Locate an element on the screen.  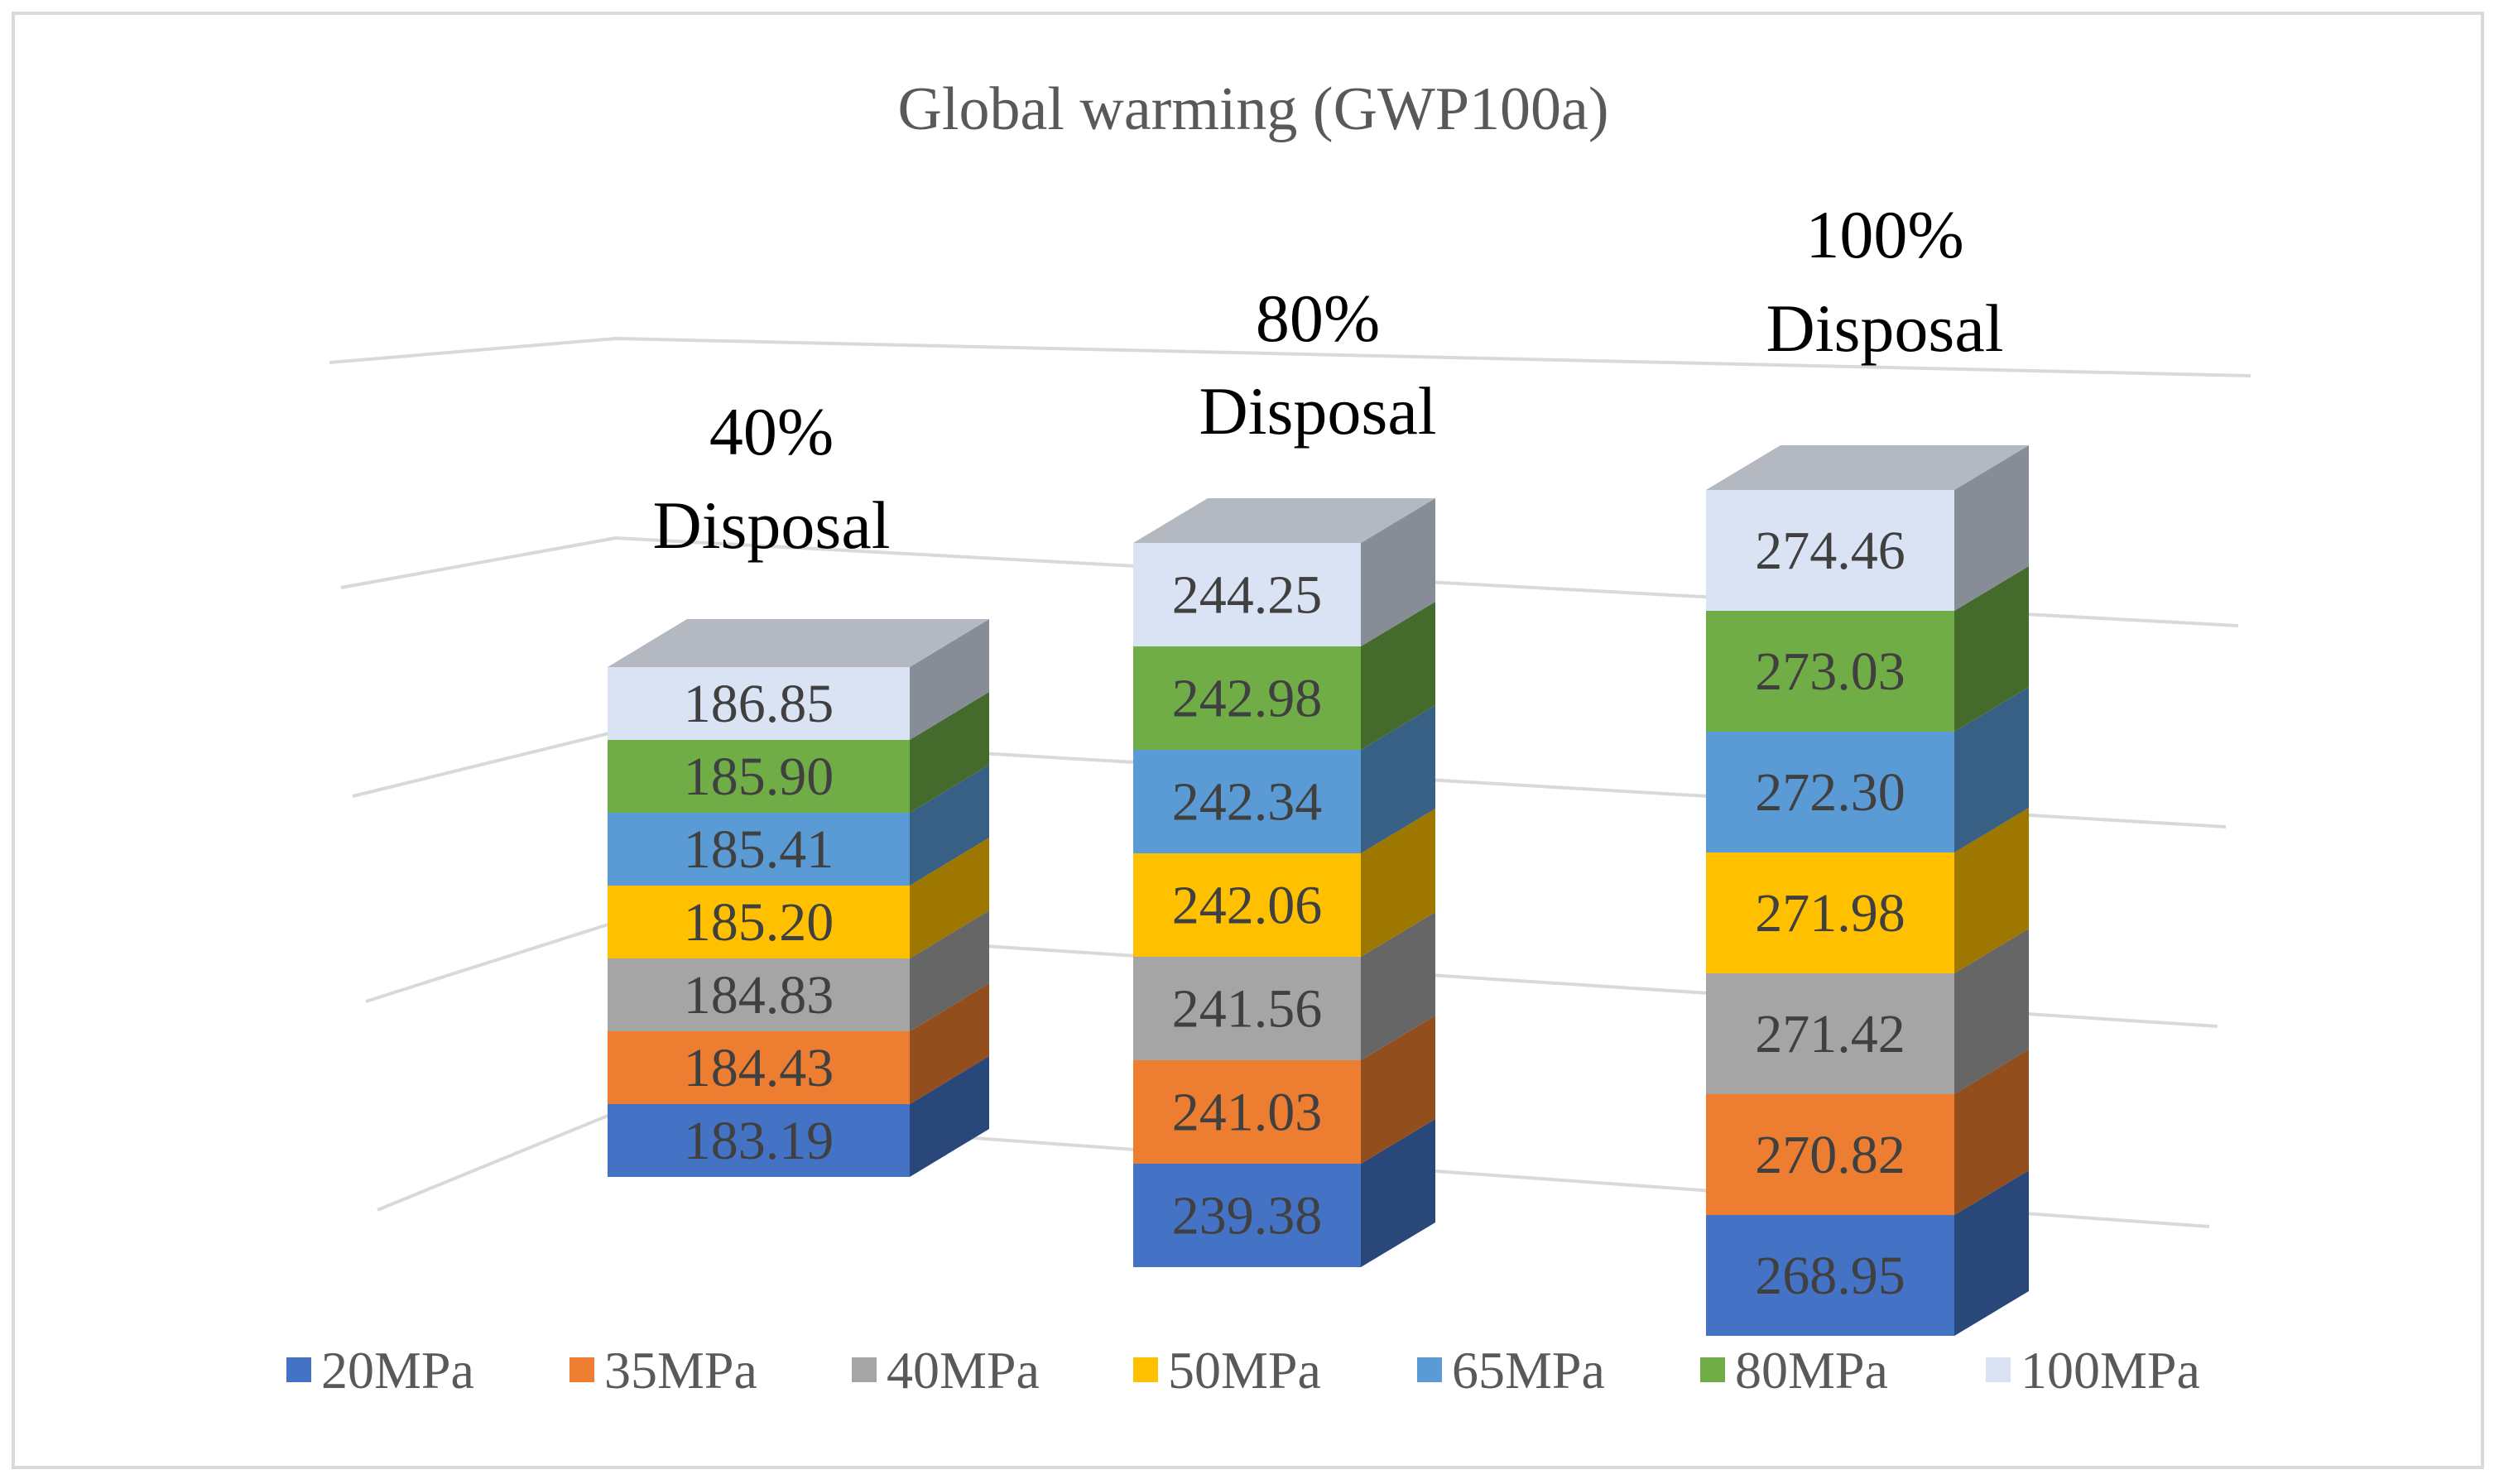
data-label: 185.20 is located at coordinates (759, 922).